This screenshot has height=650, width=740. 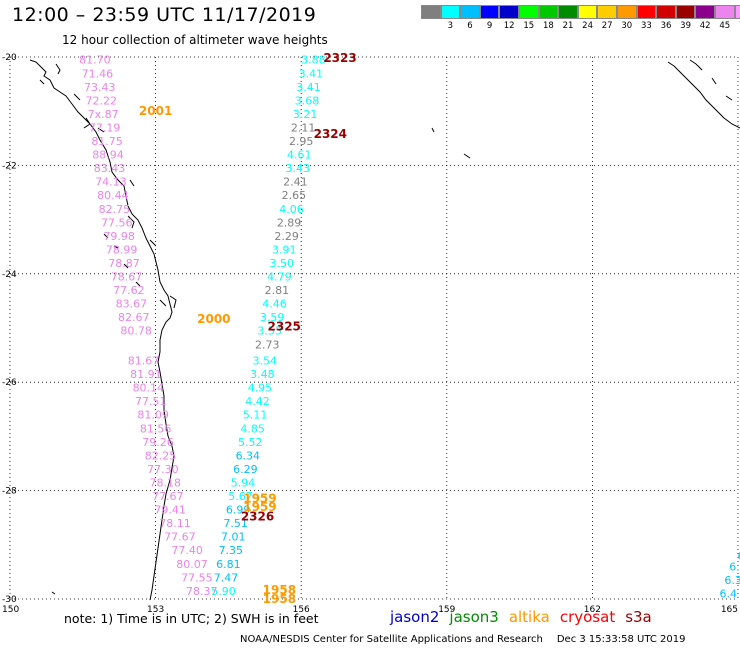 What do you see at coordinates (240, 496) in the screenshot?
I see `swh-point: 5.67` at bounding box center [240, 496].